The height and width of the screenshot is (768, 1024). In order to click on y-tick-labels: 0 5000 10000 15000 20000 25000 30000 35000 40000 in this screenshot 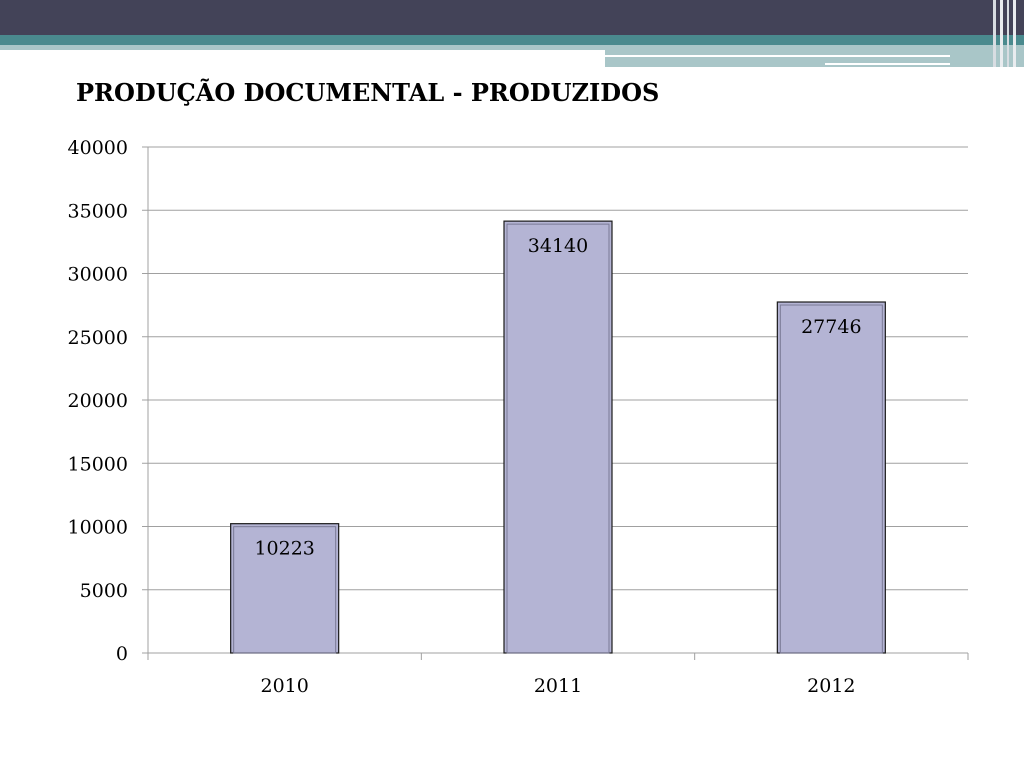, I will do `click(98, 401)`.